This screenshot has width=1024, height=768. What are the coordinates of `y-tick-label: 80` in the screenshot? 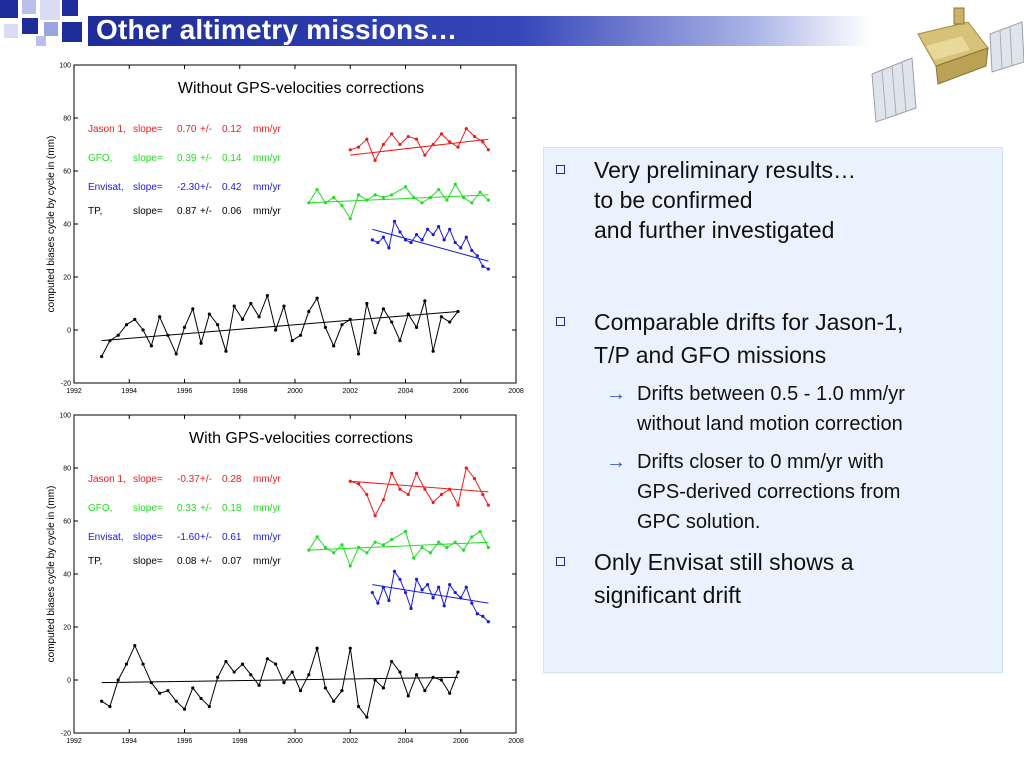 It's located at (67, 469).